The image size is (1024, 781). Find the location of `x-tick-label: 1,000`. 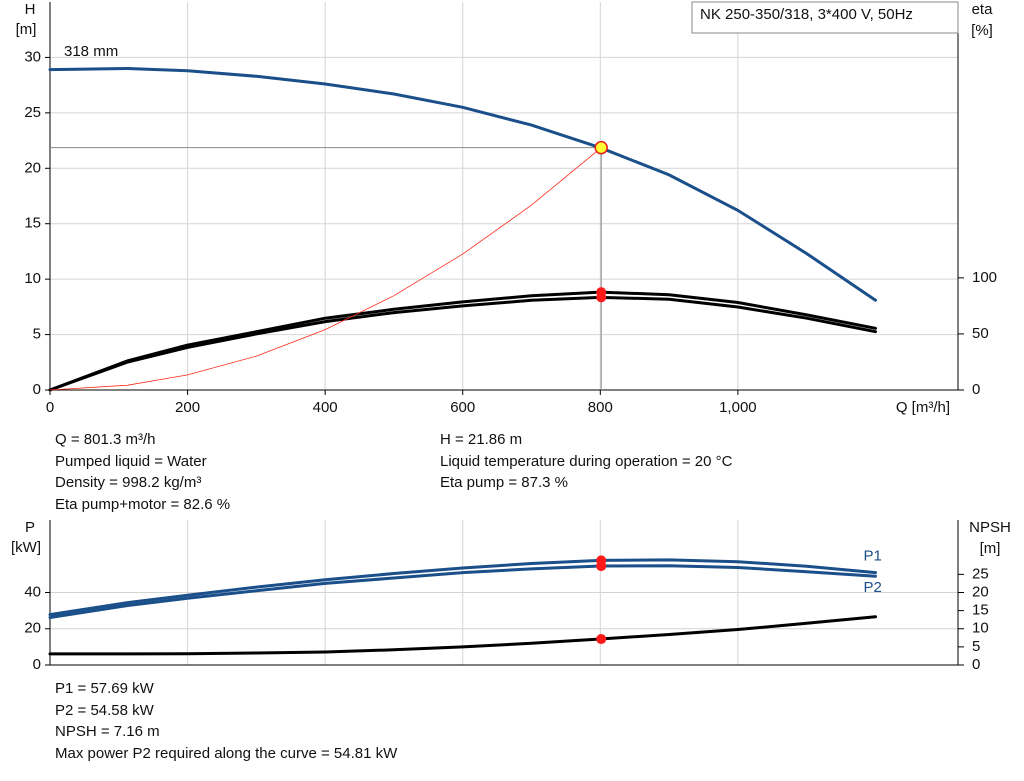

x-tick-label: 1,000 is located at coordinates (738, 407).